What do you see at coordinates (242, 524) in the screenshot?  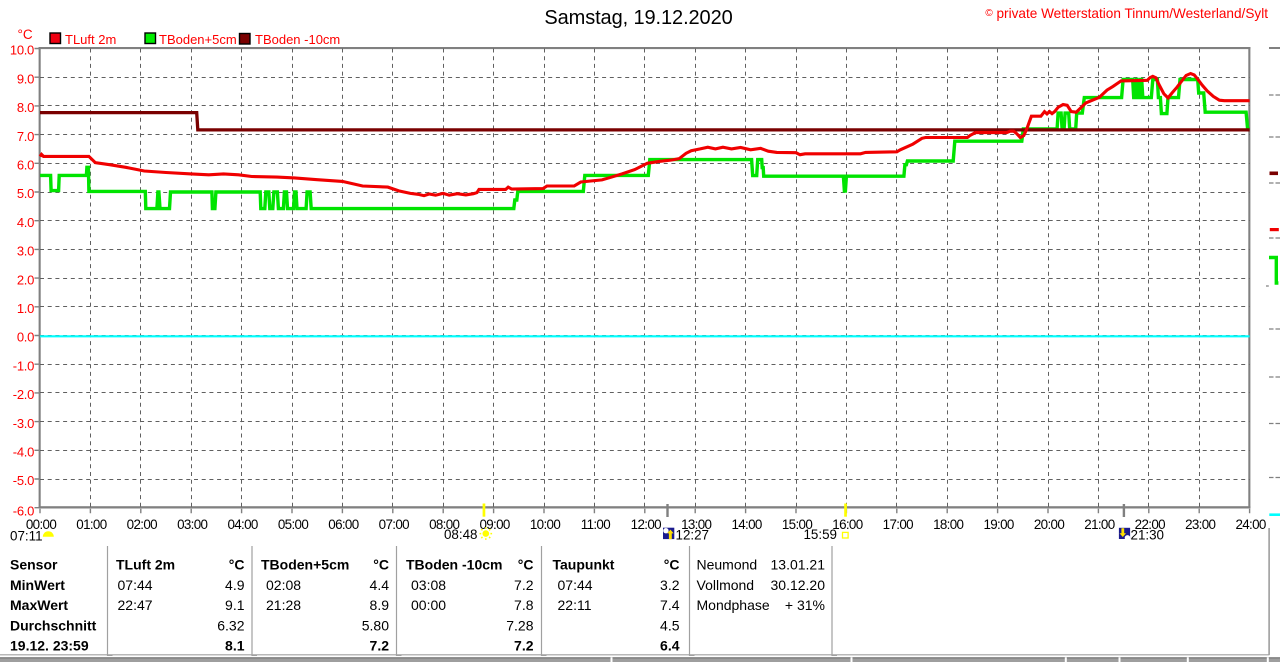 I see `svg-text: 04:00` at bounding box center [242, 524].